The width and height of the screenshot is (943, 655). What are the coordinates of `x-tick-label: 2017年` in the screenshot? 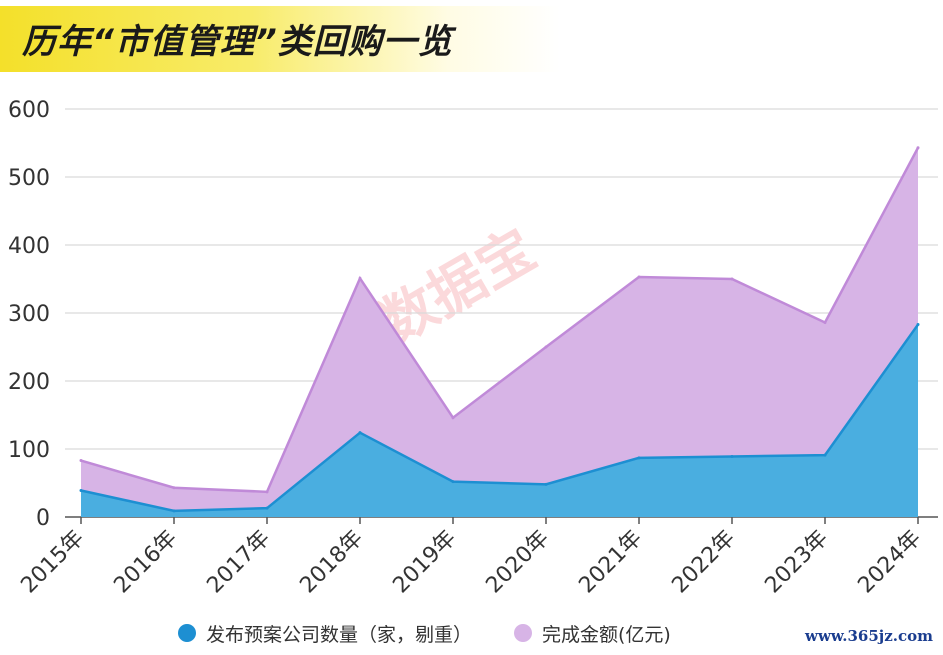 It's located at (238, 562).